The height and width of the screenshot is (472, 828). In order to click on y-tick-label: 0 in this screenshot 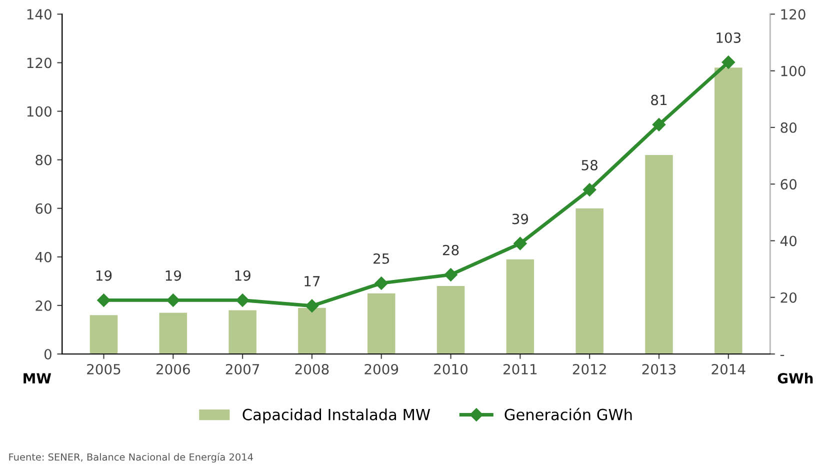, I will do `click(48, 354)`.